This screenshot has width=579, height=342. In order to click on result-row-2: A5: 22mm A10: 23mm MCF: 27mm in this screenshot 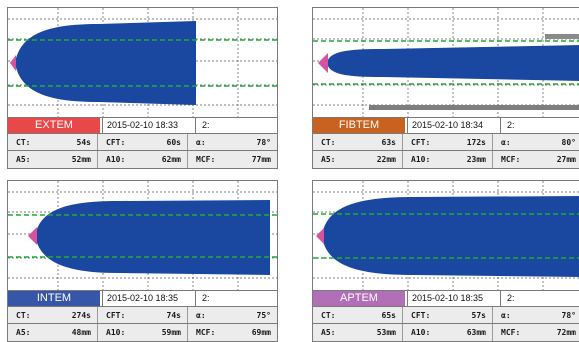, I will do `click(446, 159)`.